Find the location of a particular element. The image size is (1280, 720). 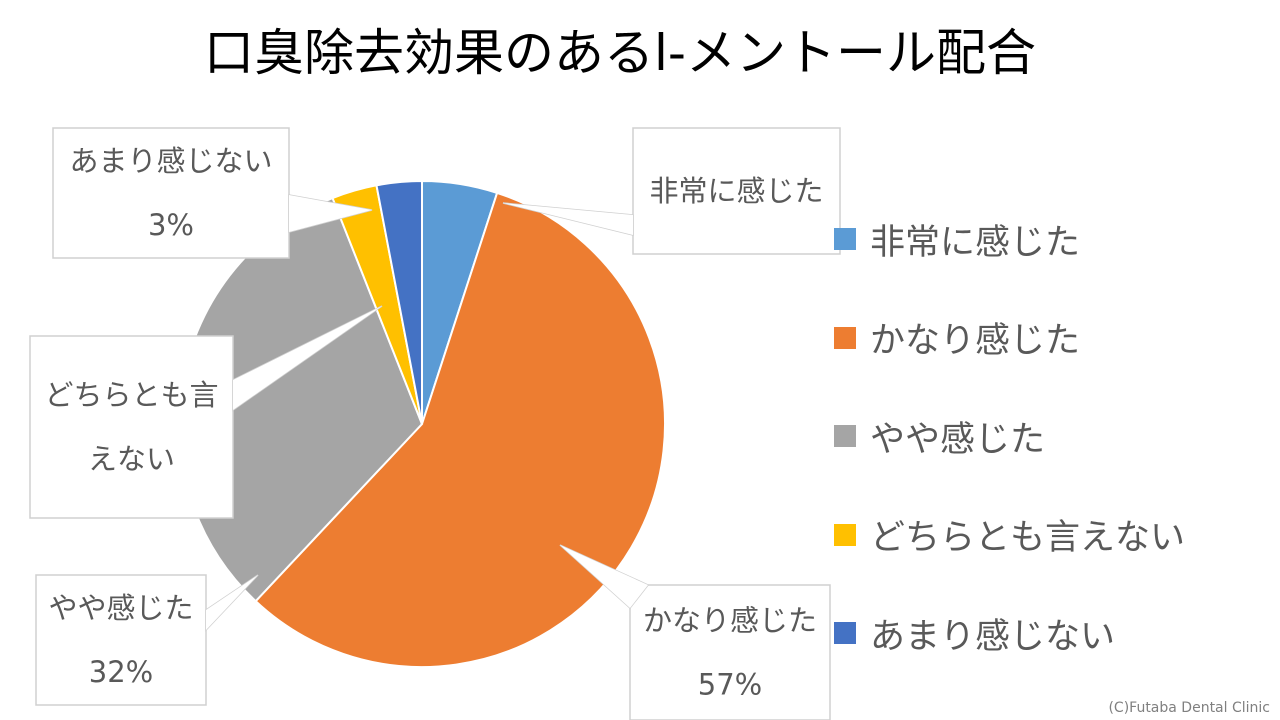

data-label-3-line-1: えない is located at coordinates (131, 459).